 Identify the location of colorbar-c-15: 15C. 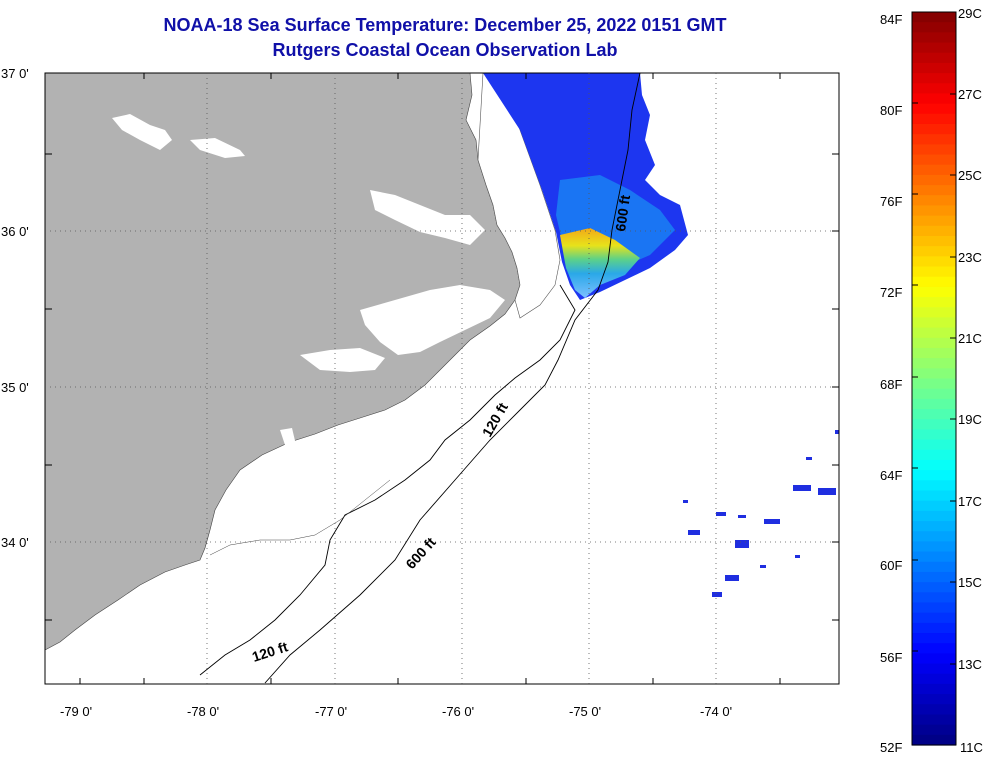
(970, 582).